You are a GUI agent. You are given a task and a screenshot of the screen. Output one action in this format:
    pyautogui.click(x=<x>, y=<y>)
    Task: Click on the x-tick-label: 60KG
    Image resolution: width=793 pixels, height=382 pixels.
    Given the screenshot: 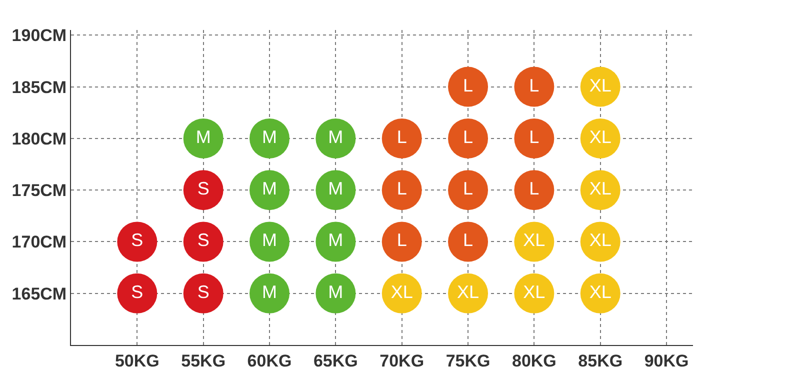 What is the action you would take?
    pyautogui.click(x=269, y=360)
    